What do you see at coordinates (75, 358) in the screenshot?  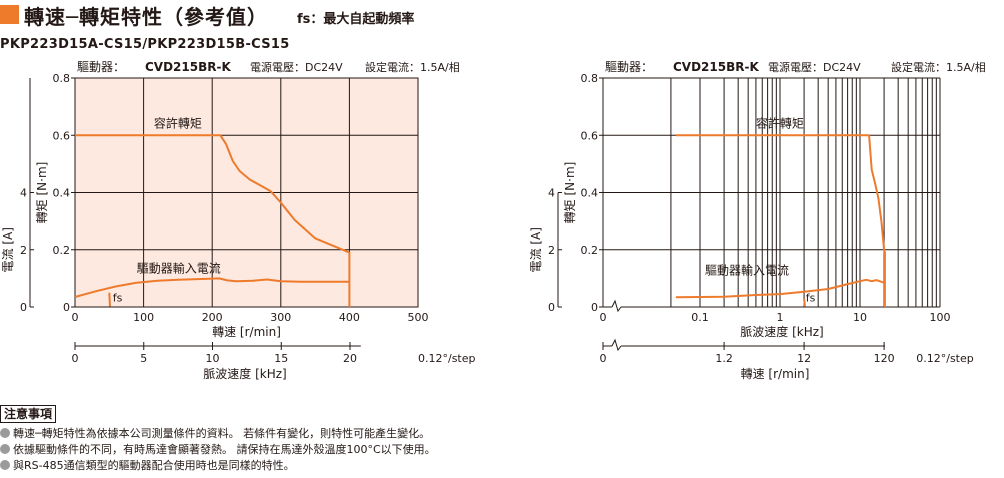 I see `pulse-tick-label: 0` at bounding box center [75, 358].